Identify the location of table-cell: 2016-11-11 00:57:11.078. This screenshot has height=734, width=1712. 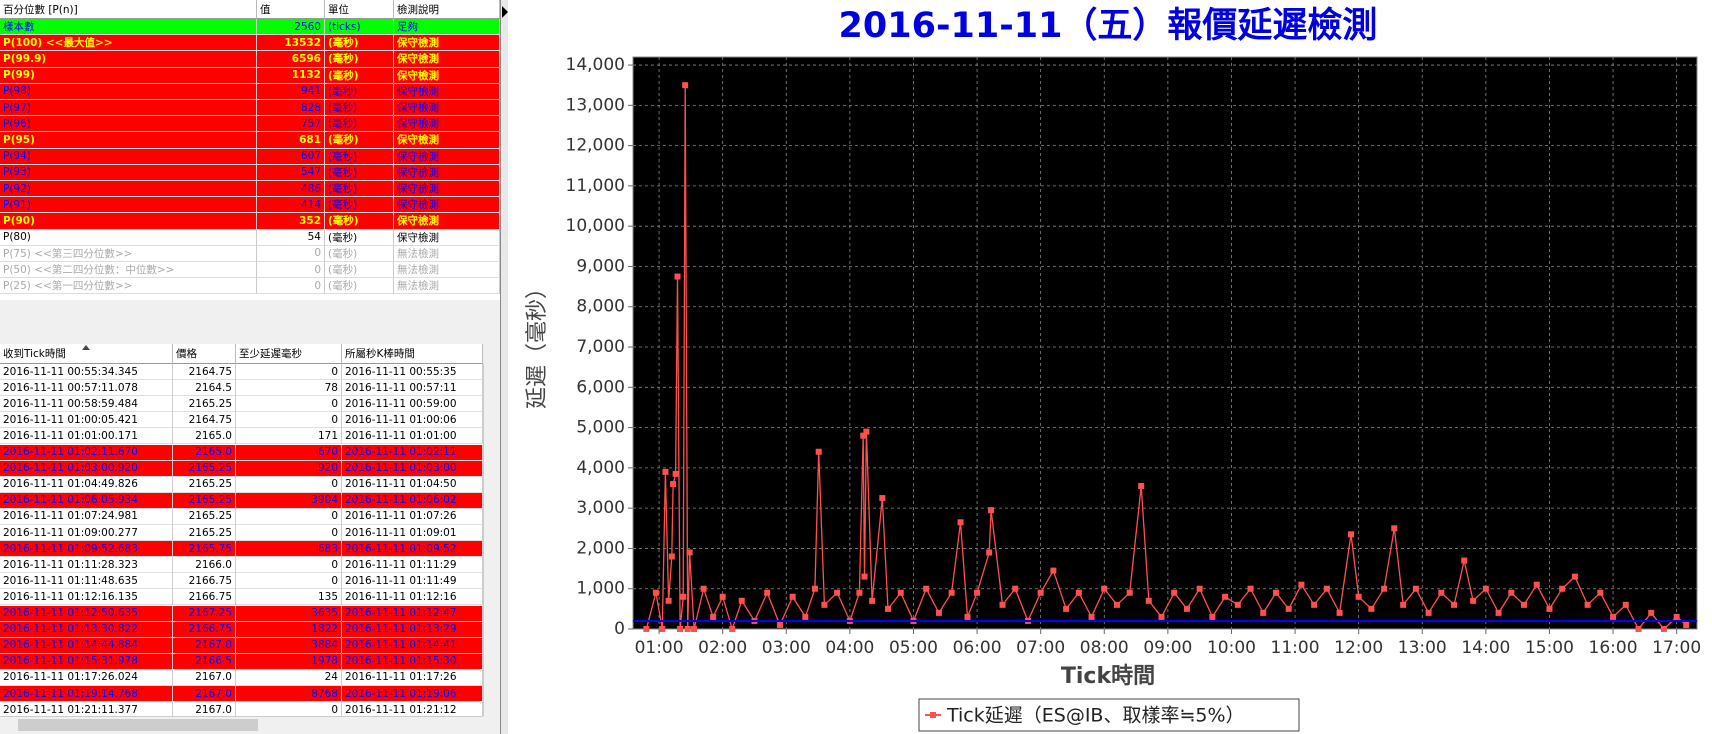
(86, 388).